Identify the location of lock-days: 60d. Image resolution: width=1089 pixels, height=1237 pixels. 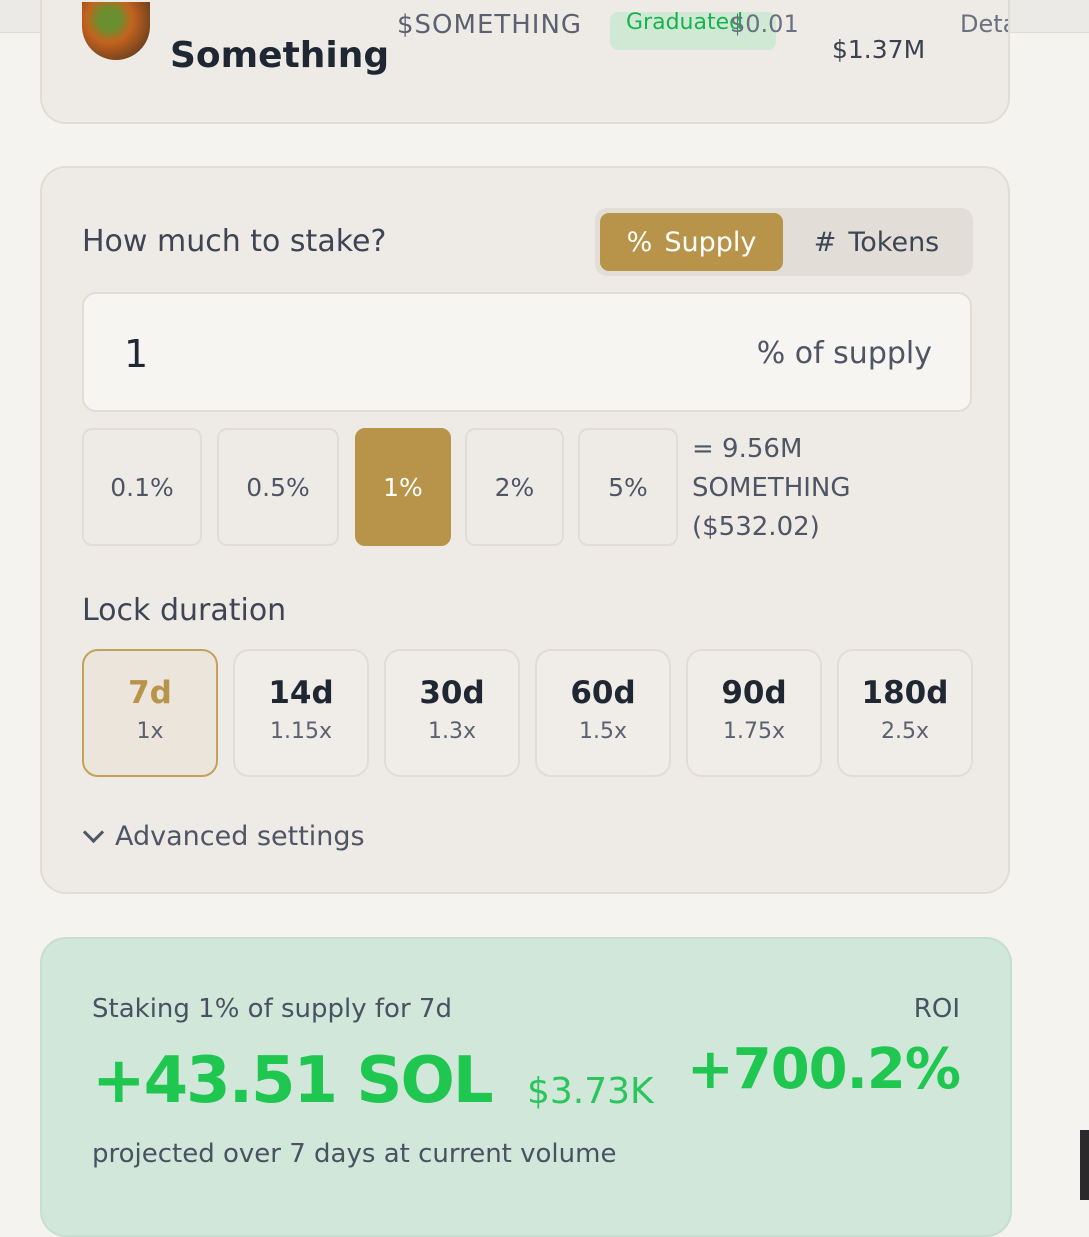
(603, 693).